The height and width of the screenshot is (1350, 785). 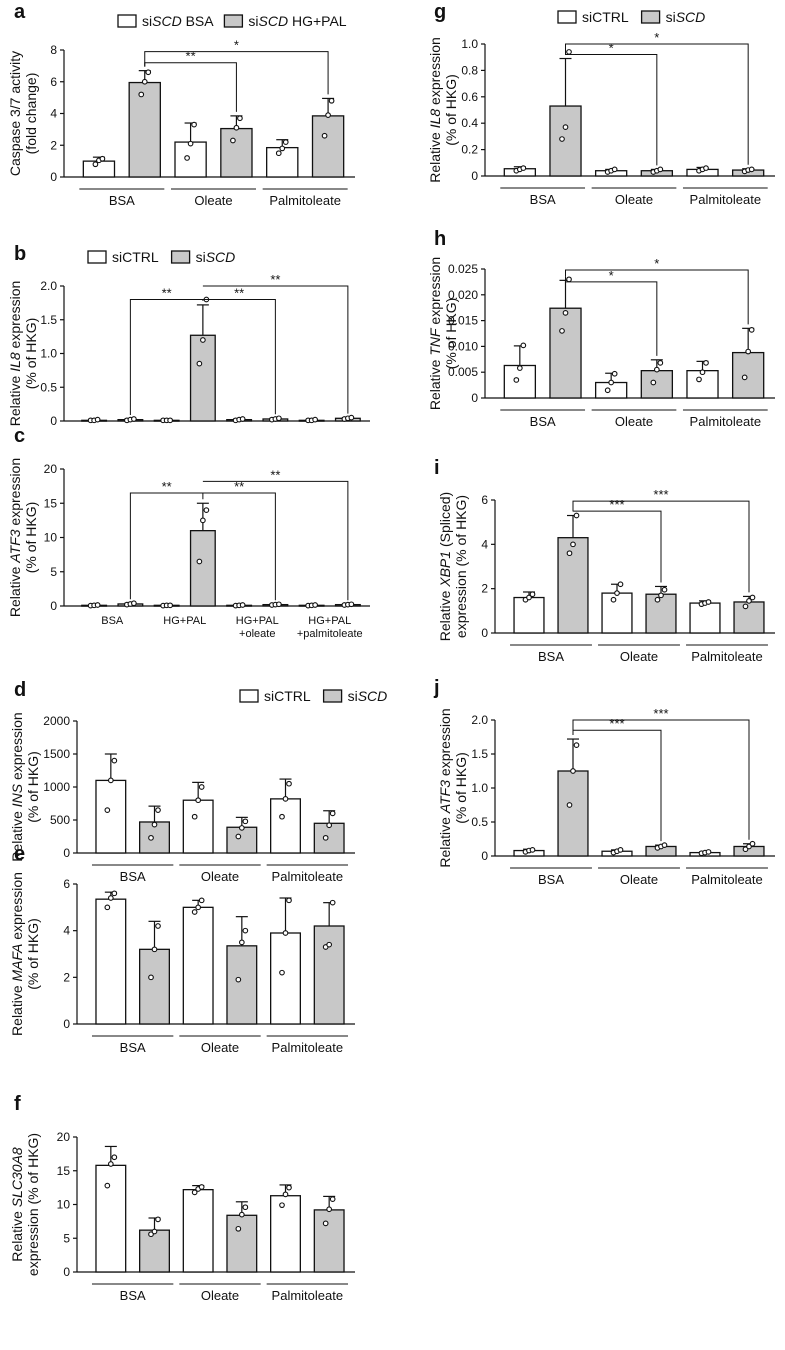 I want to click on y-tick-label: 0, so click(x=66, y=1272).